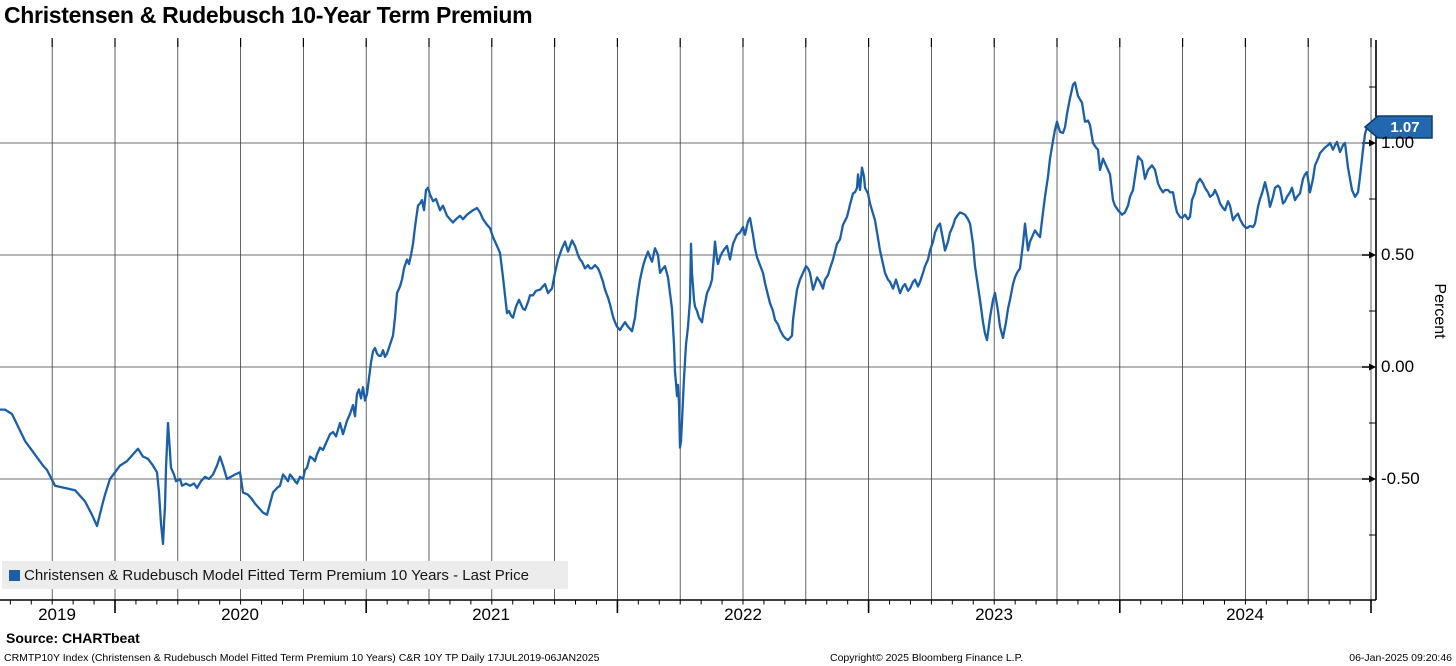 This screenshot has height=666, width=1456. What do you see at coordinates (1400, 658) in the screenshot?
I see `footer-datetime: 06-Jan-2025 09:20:46` at bounding box center [1400, 658].